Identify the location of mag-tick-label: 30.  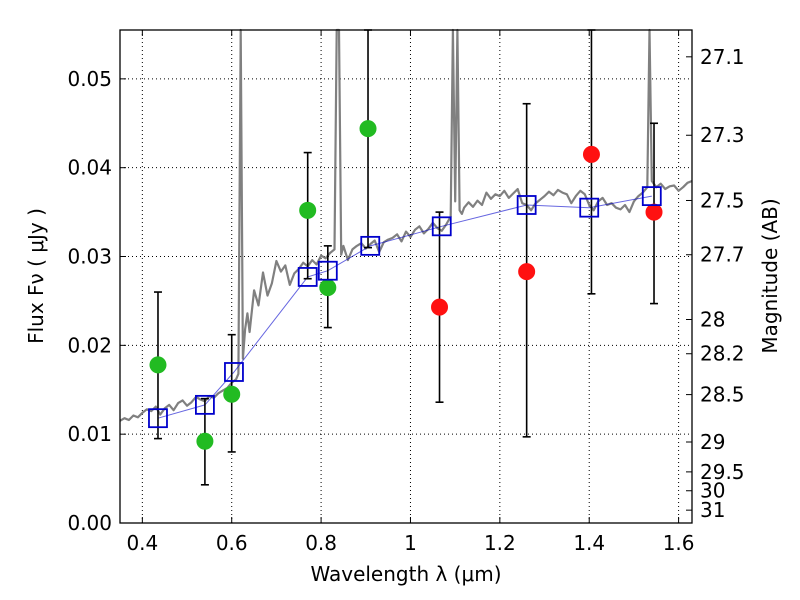
(712, 491).